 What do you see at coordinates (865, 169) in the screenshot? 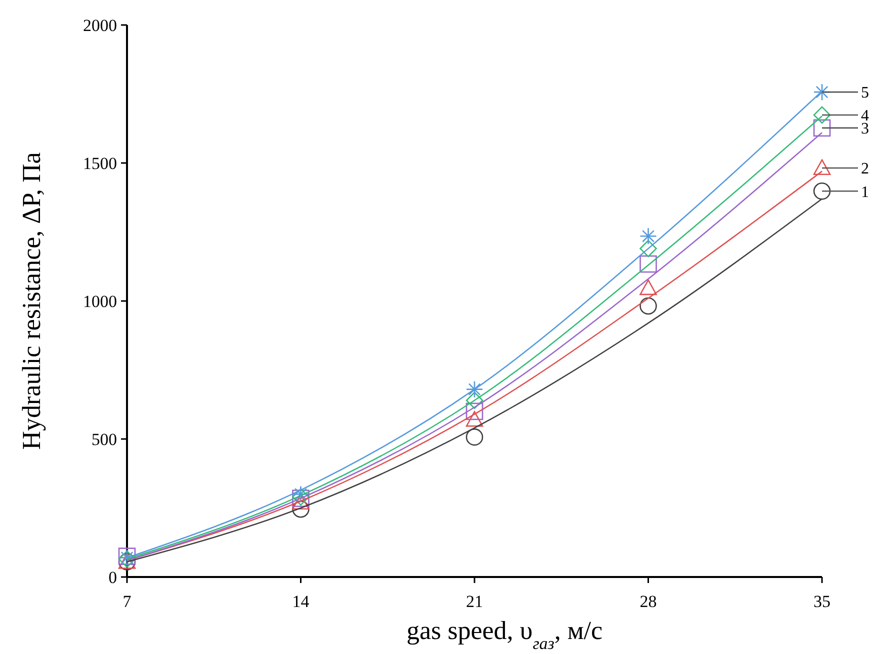
I see `series-label: 2` at bounding box center [865, 169].